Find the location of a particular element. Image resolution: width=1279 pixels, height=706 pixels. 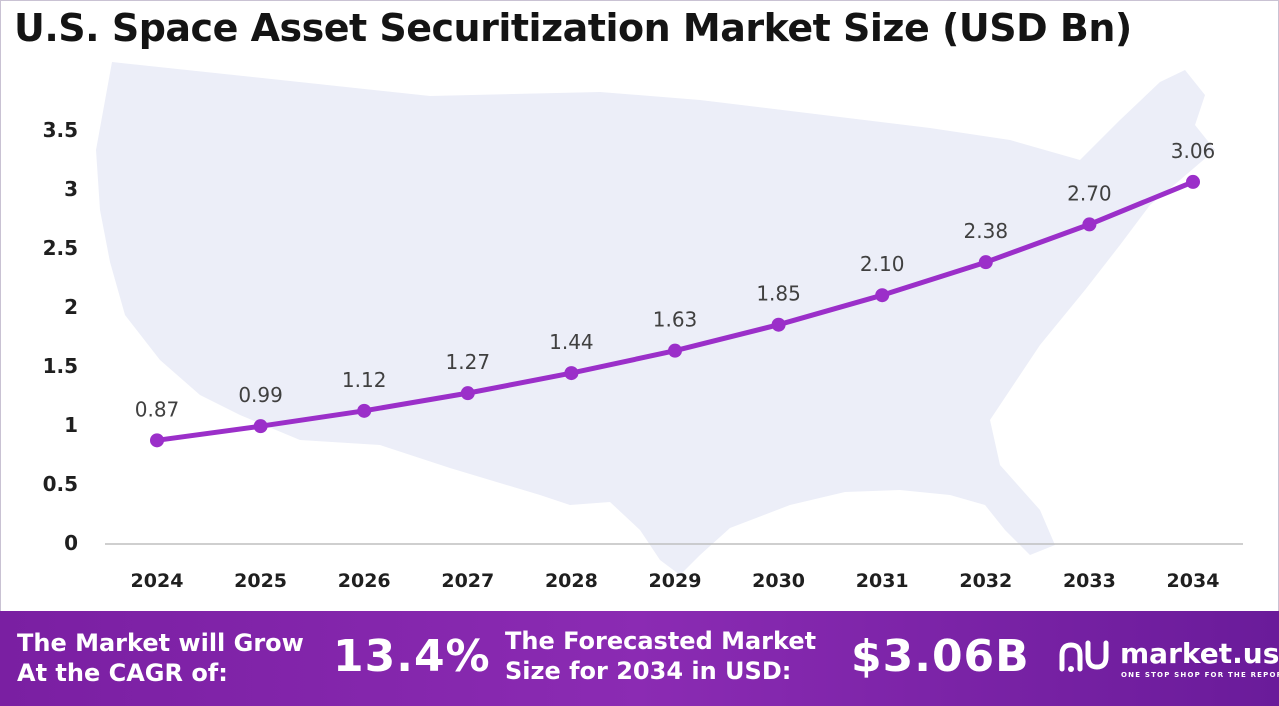

x-tick-label: 2026 is located at coordinates (364, 581).